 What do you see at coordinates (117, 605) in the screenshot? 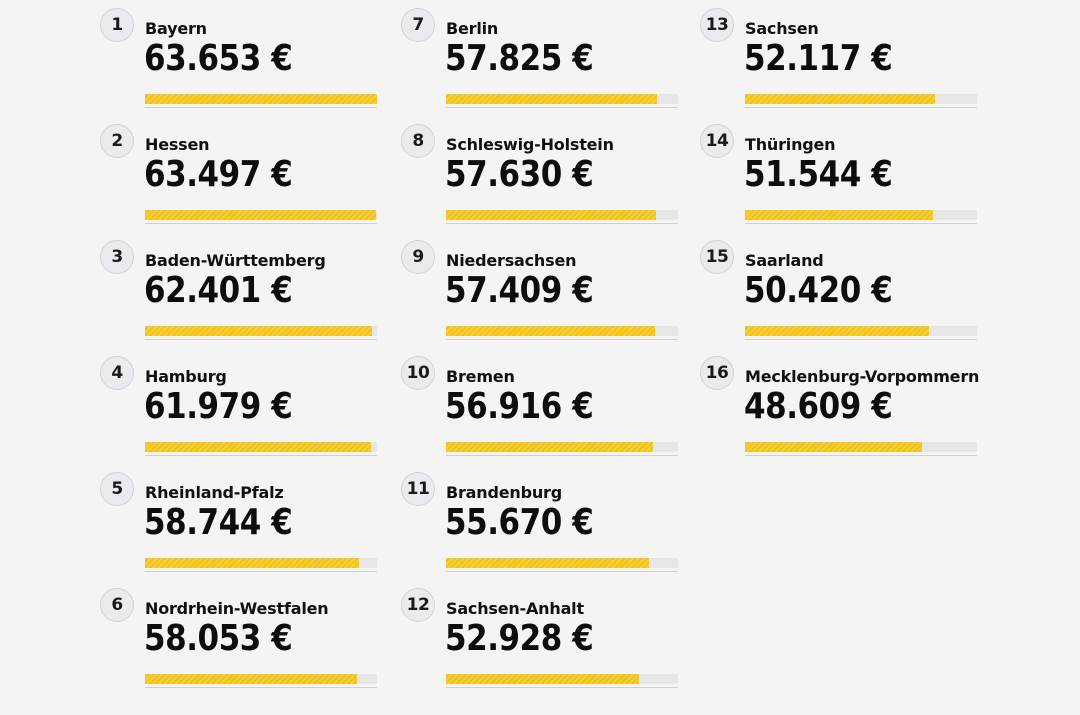
I see `rank-badge: 6` at bounding box center [117, 605].